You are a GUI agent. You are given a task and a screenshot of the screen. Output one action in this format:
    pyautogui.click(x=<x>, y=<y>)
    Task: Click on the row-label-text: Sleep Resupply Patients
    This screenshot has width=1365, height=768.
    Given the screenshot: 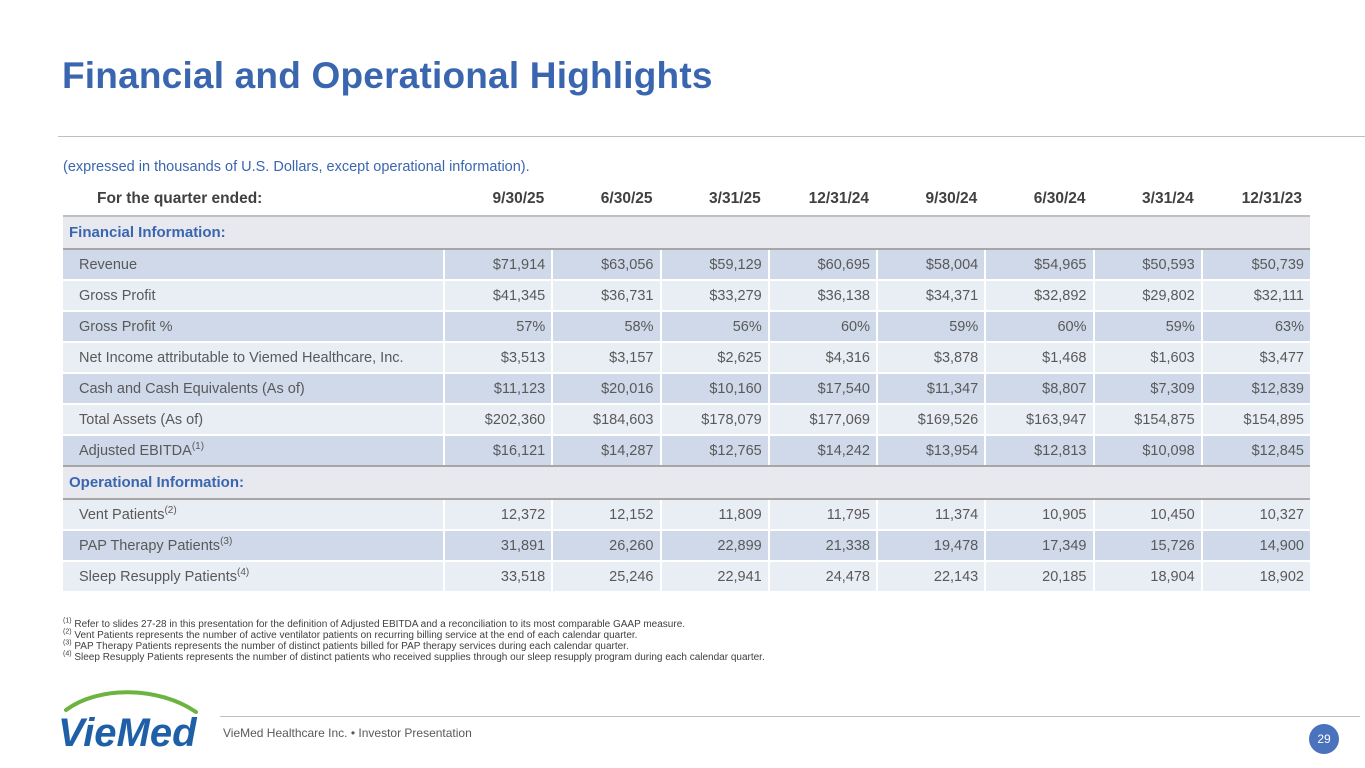 What is the action you would take?
    pyautogui.click(x=158, y=576)
    